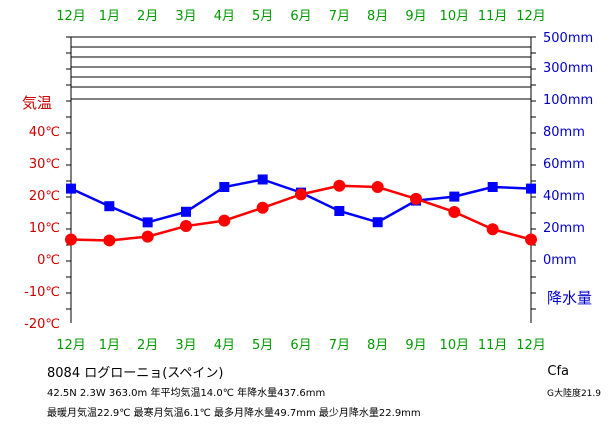  I want to click on series-layer, so click(301, 210).